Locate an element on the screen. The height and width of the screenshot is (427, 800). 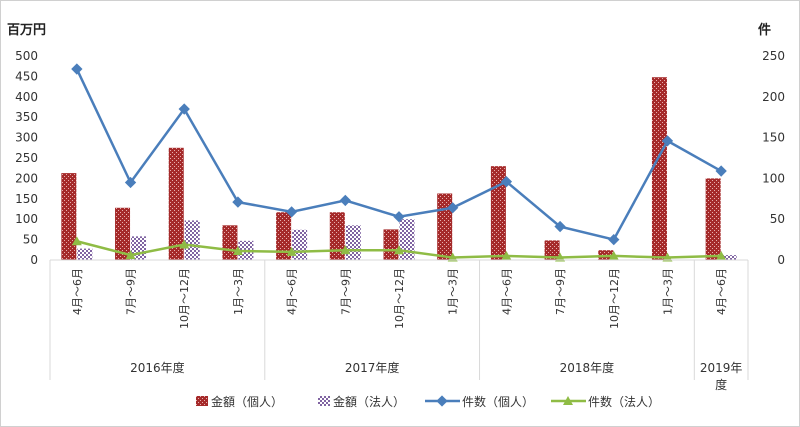
right-tick-label: 150 is located at coordinates (773, 138).